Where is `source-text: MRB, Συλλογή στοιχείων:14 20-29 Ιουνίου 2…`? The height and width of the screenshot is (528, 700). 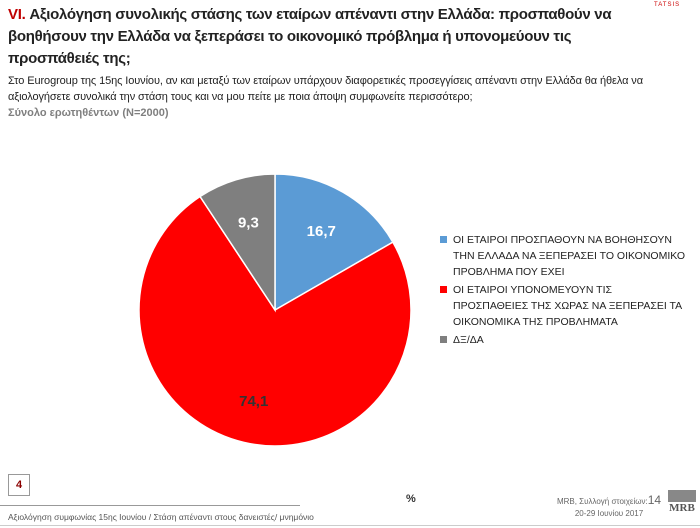 source-text: MRB, Συλλογή στοιχείων:14 20-29 Ιουνίου 2… is located at coordinates (609, 507).